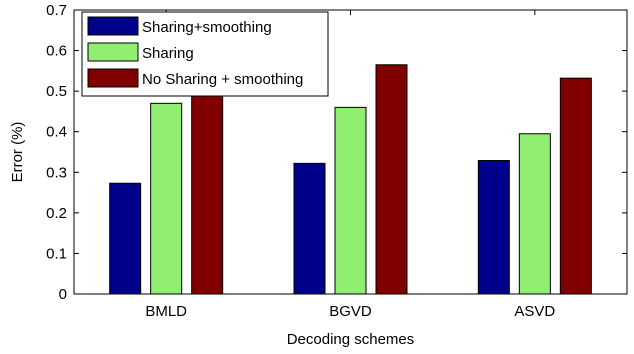 Image resolution: width=634 pixels, height=354 pixels. Describe the element at coordinates (56, 253) in the screenshot. I see `y-tick-label: 0.1` at that location.